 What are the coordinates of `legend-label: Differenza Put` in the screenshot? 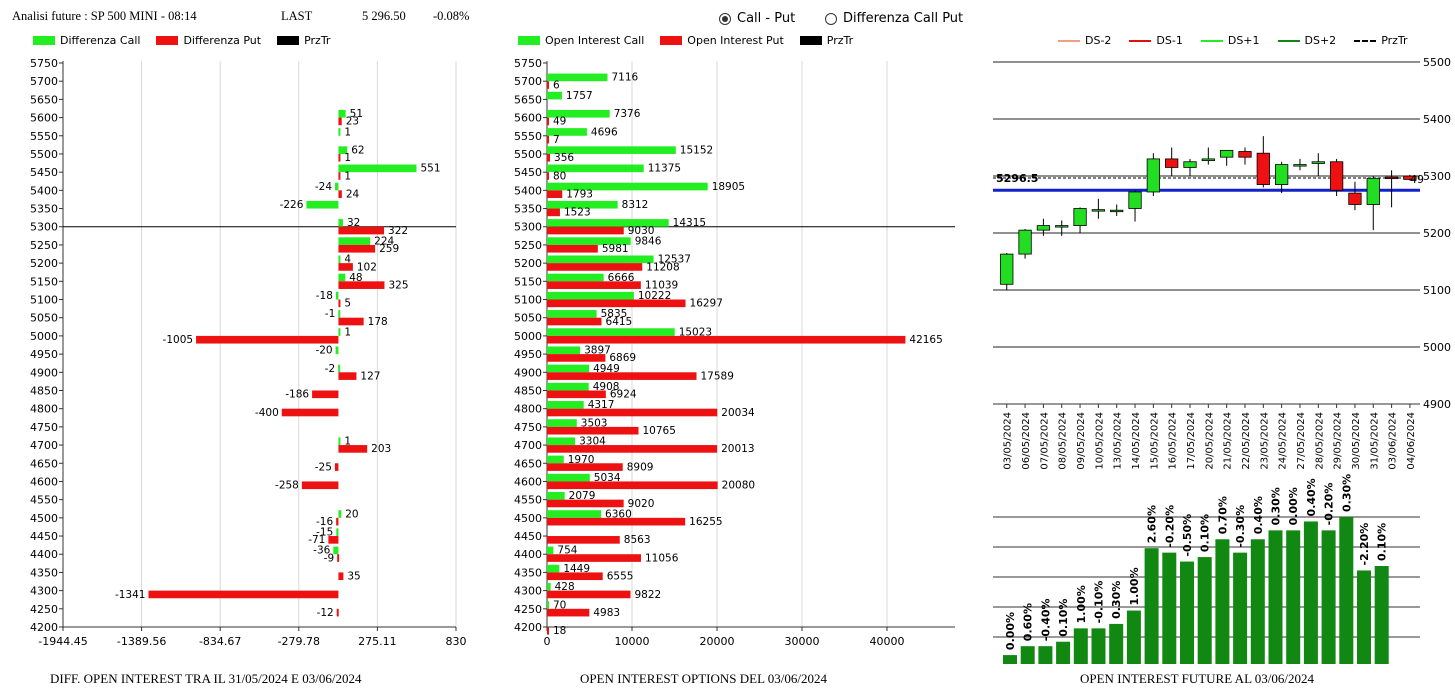 It's located at (222, 40).